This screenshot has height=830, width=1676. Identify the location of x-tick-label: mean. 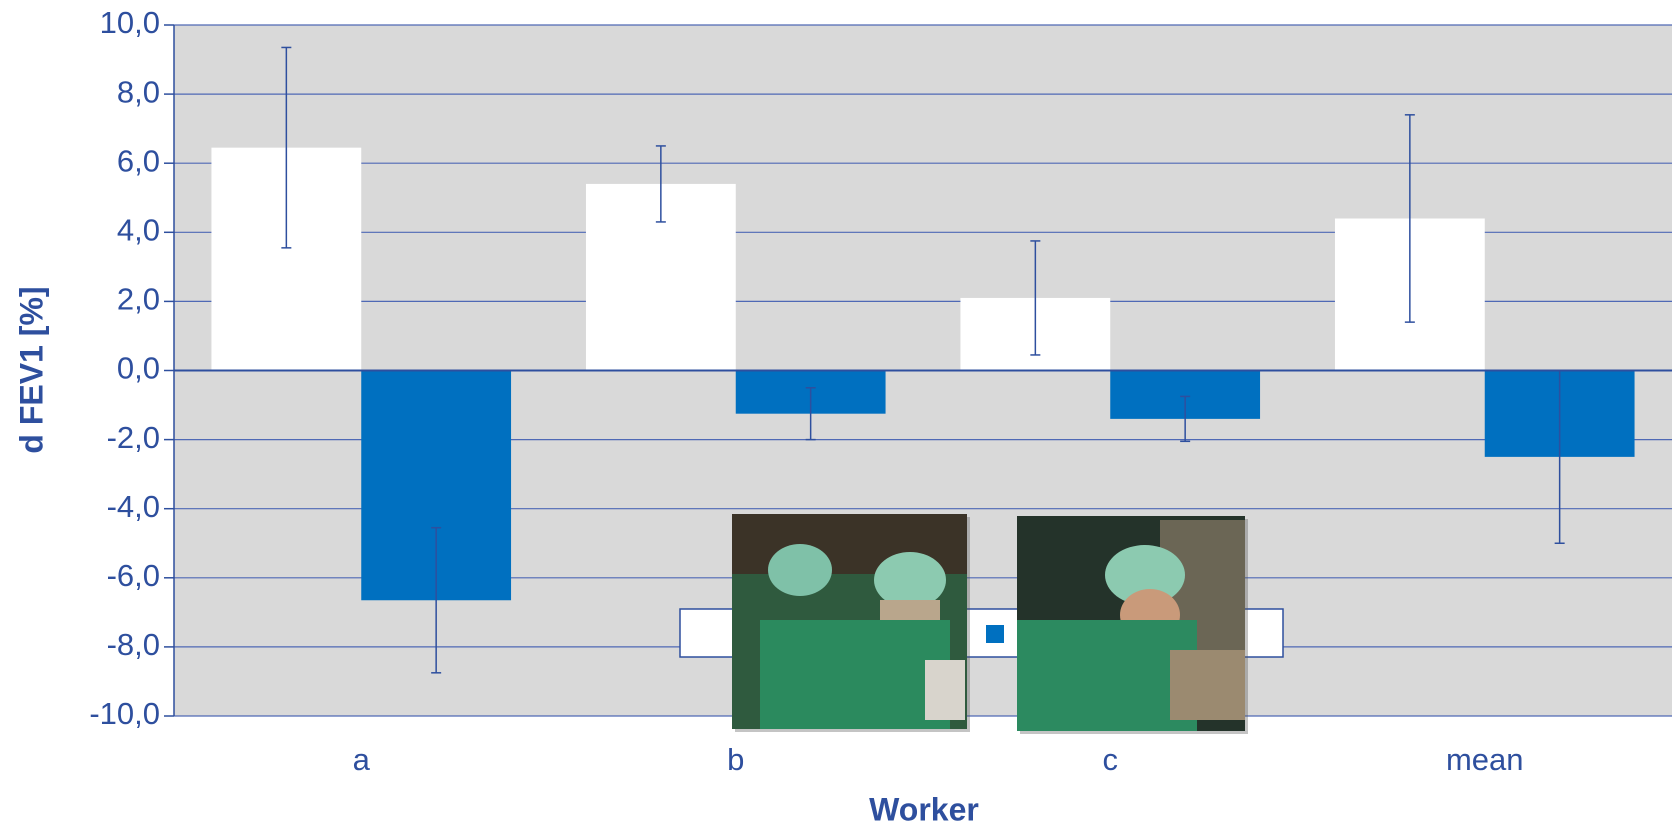
(1485, 759).